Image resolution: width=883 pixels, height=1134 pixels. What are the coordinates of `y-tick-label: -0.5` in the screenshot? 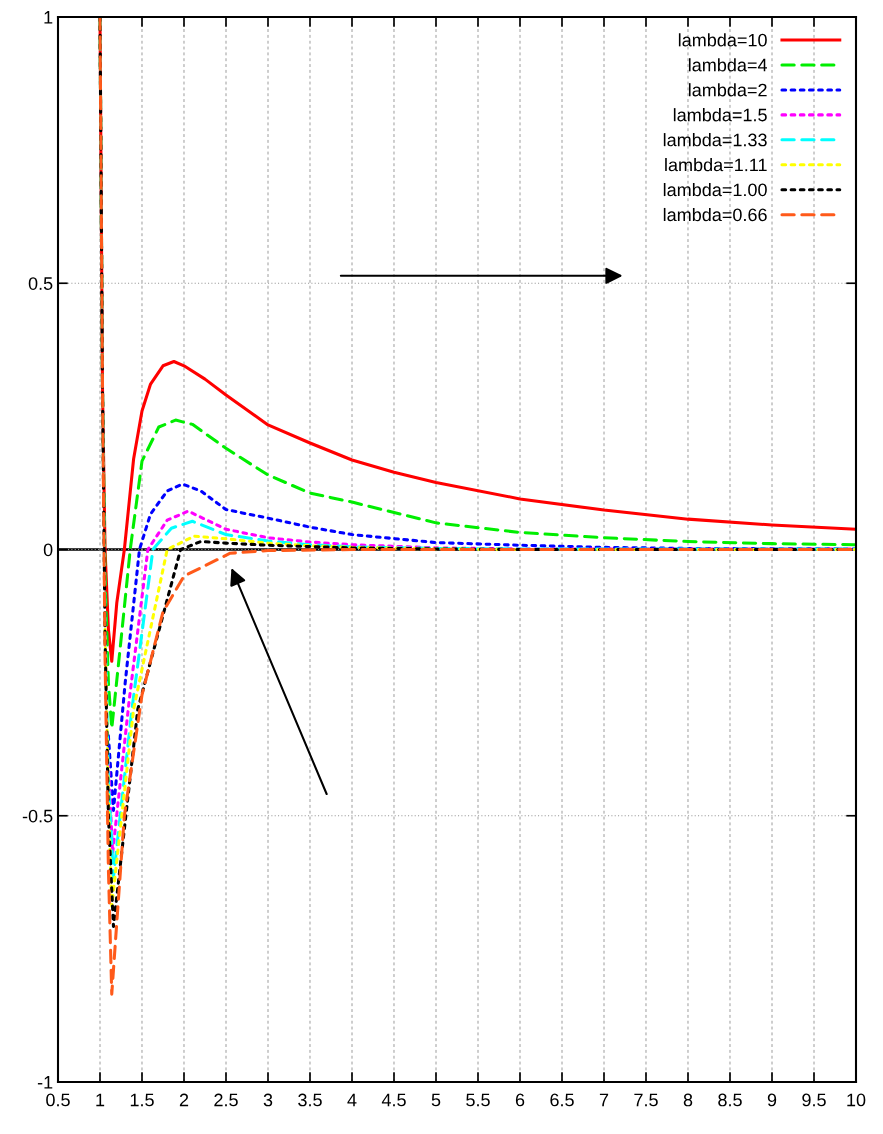 It's located at (37, 816).